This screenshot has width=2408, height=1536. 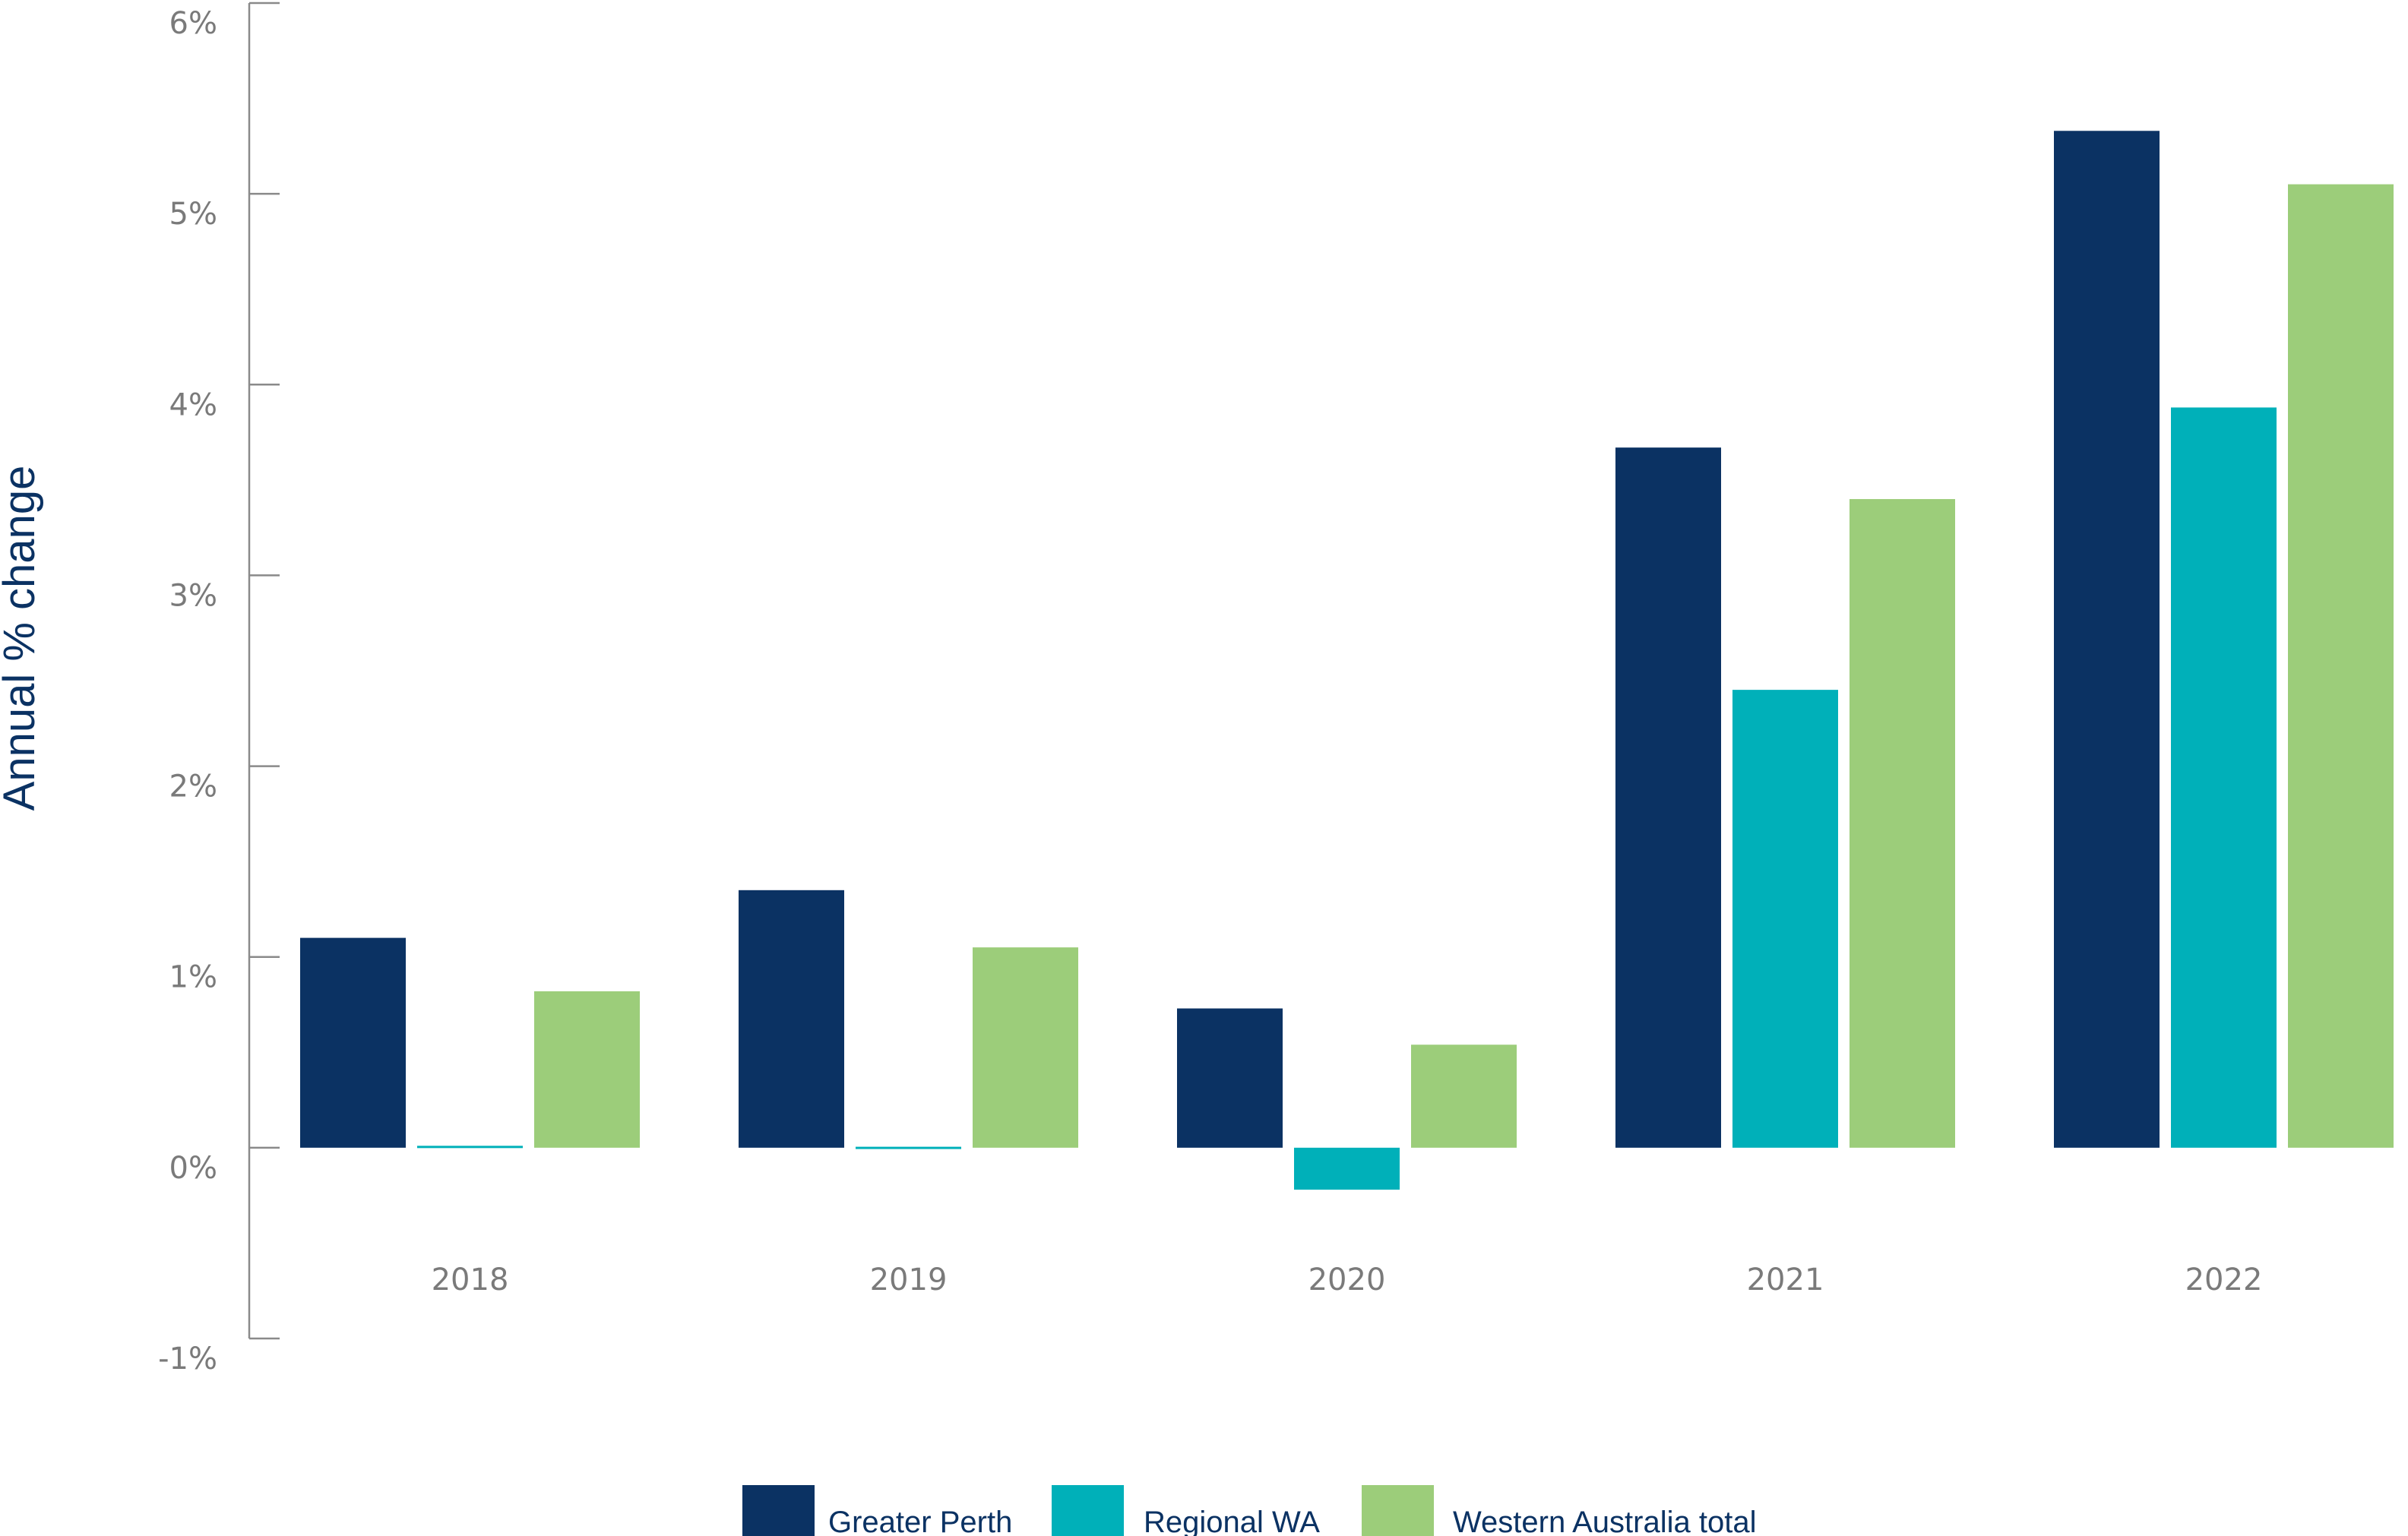 I want to click on y-tick-label: -1%, so click(x=187, y=1359).